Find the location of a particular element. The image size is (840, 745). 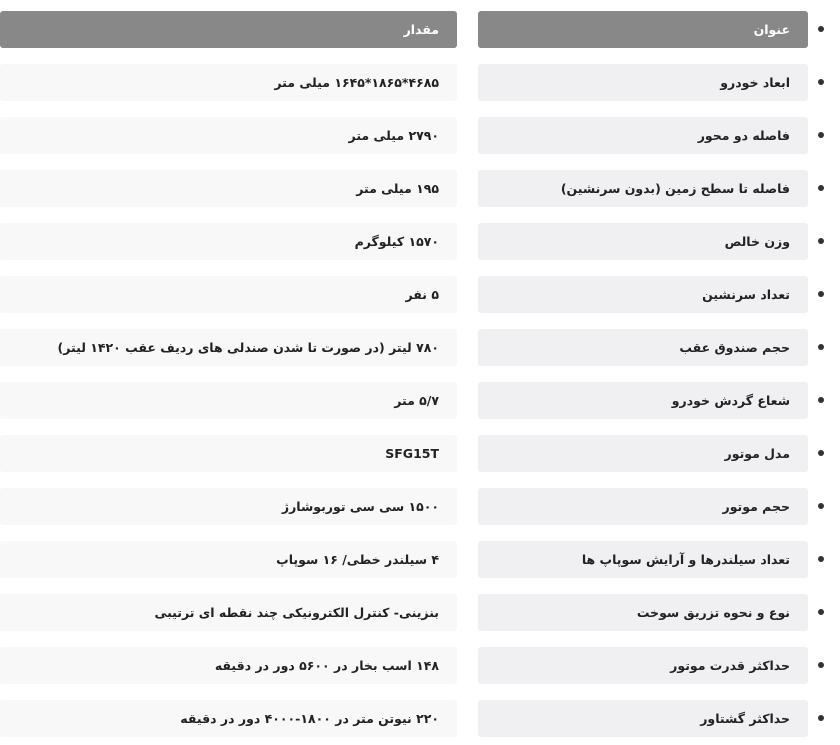

row-title: وزن خالص is located at coordinates (643, 241).